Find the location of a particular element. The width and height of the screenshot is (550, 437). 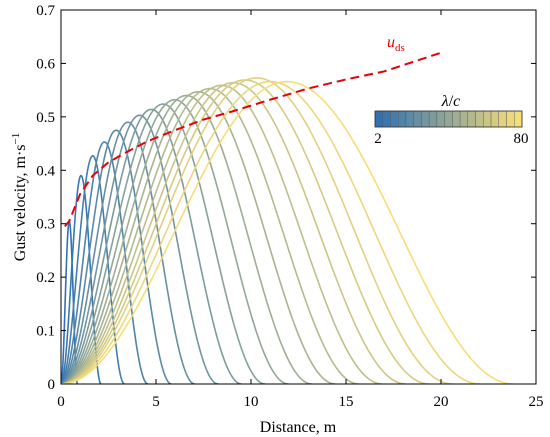

envelope-label: uds is located at coordinates (396, 44).